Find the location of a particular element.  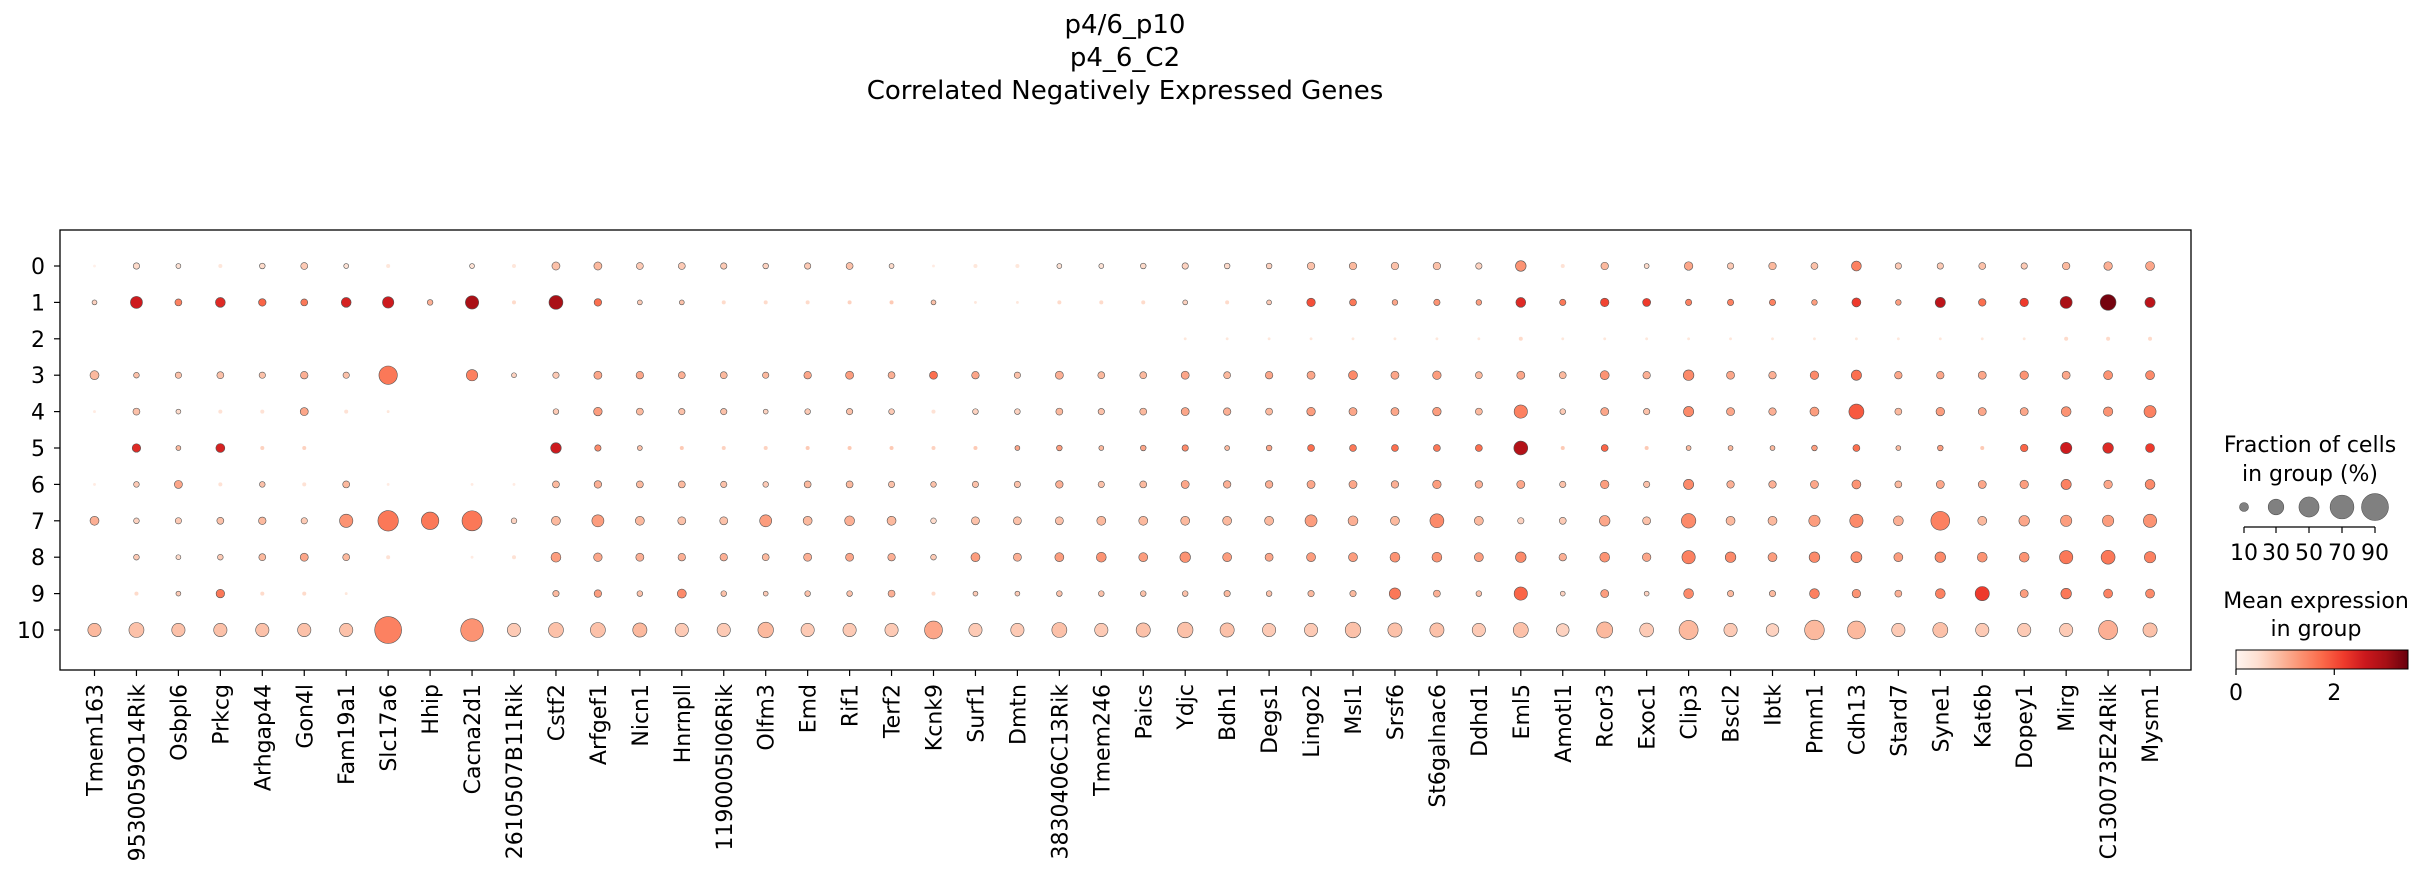

size-legend-label: 50 is located at coordinates (2309, 553).